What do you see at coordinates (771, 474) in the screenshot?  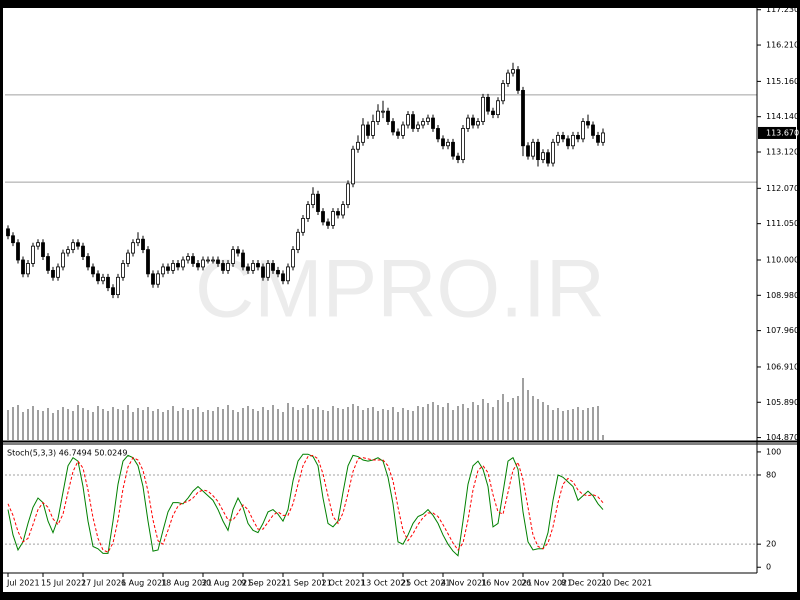 I see `stoch-tick-label: 80` at bounding box center [771, 474].